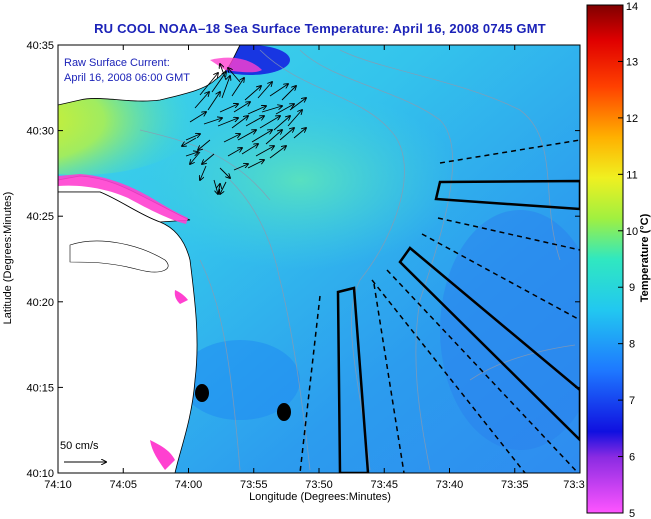 The image size is (651, 519). What do you see at coordinates (632, 119) in the screenshot?
I see `colorbar-tick-label: 12` at bounding box center [632, 119].